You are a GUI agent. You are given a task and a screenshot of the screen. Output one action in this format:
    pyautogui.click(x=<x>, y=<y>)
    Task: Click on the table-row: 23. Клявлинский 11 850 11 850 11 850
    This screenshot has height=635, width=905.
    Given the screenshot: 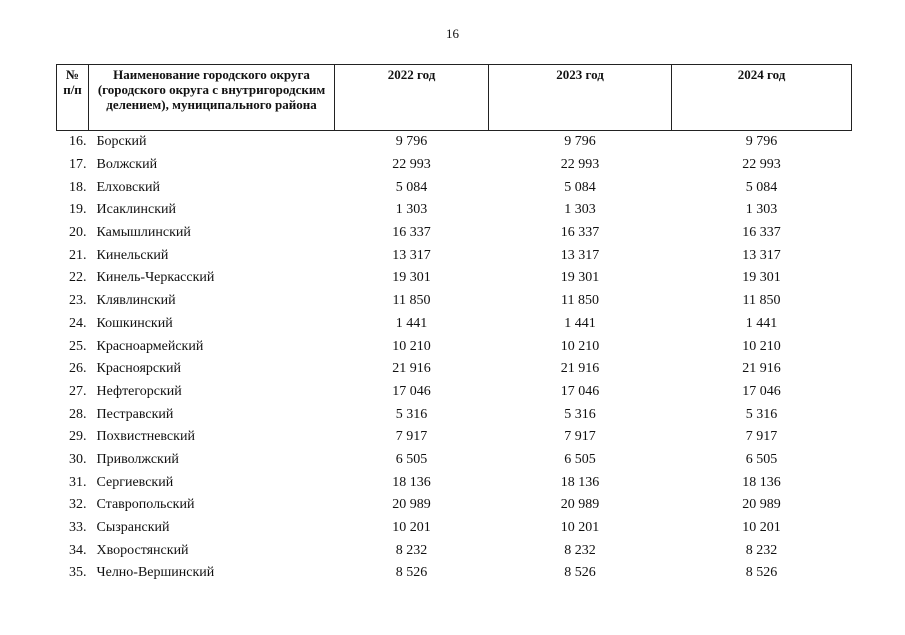 What is the action you would take?
    pyautogui.click(x=454, y=301)
    